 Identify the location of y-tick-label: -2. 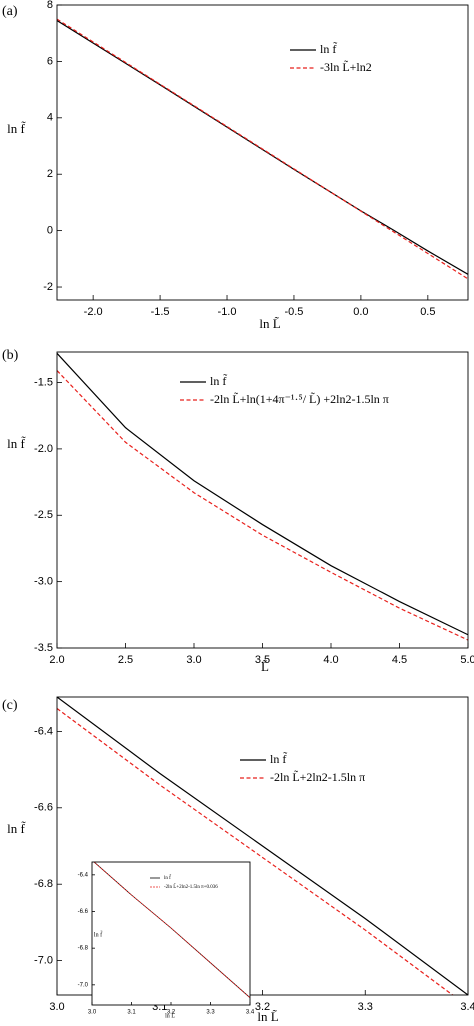
(48, 287).